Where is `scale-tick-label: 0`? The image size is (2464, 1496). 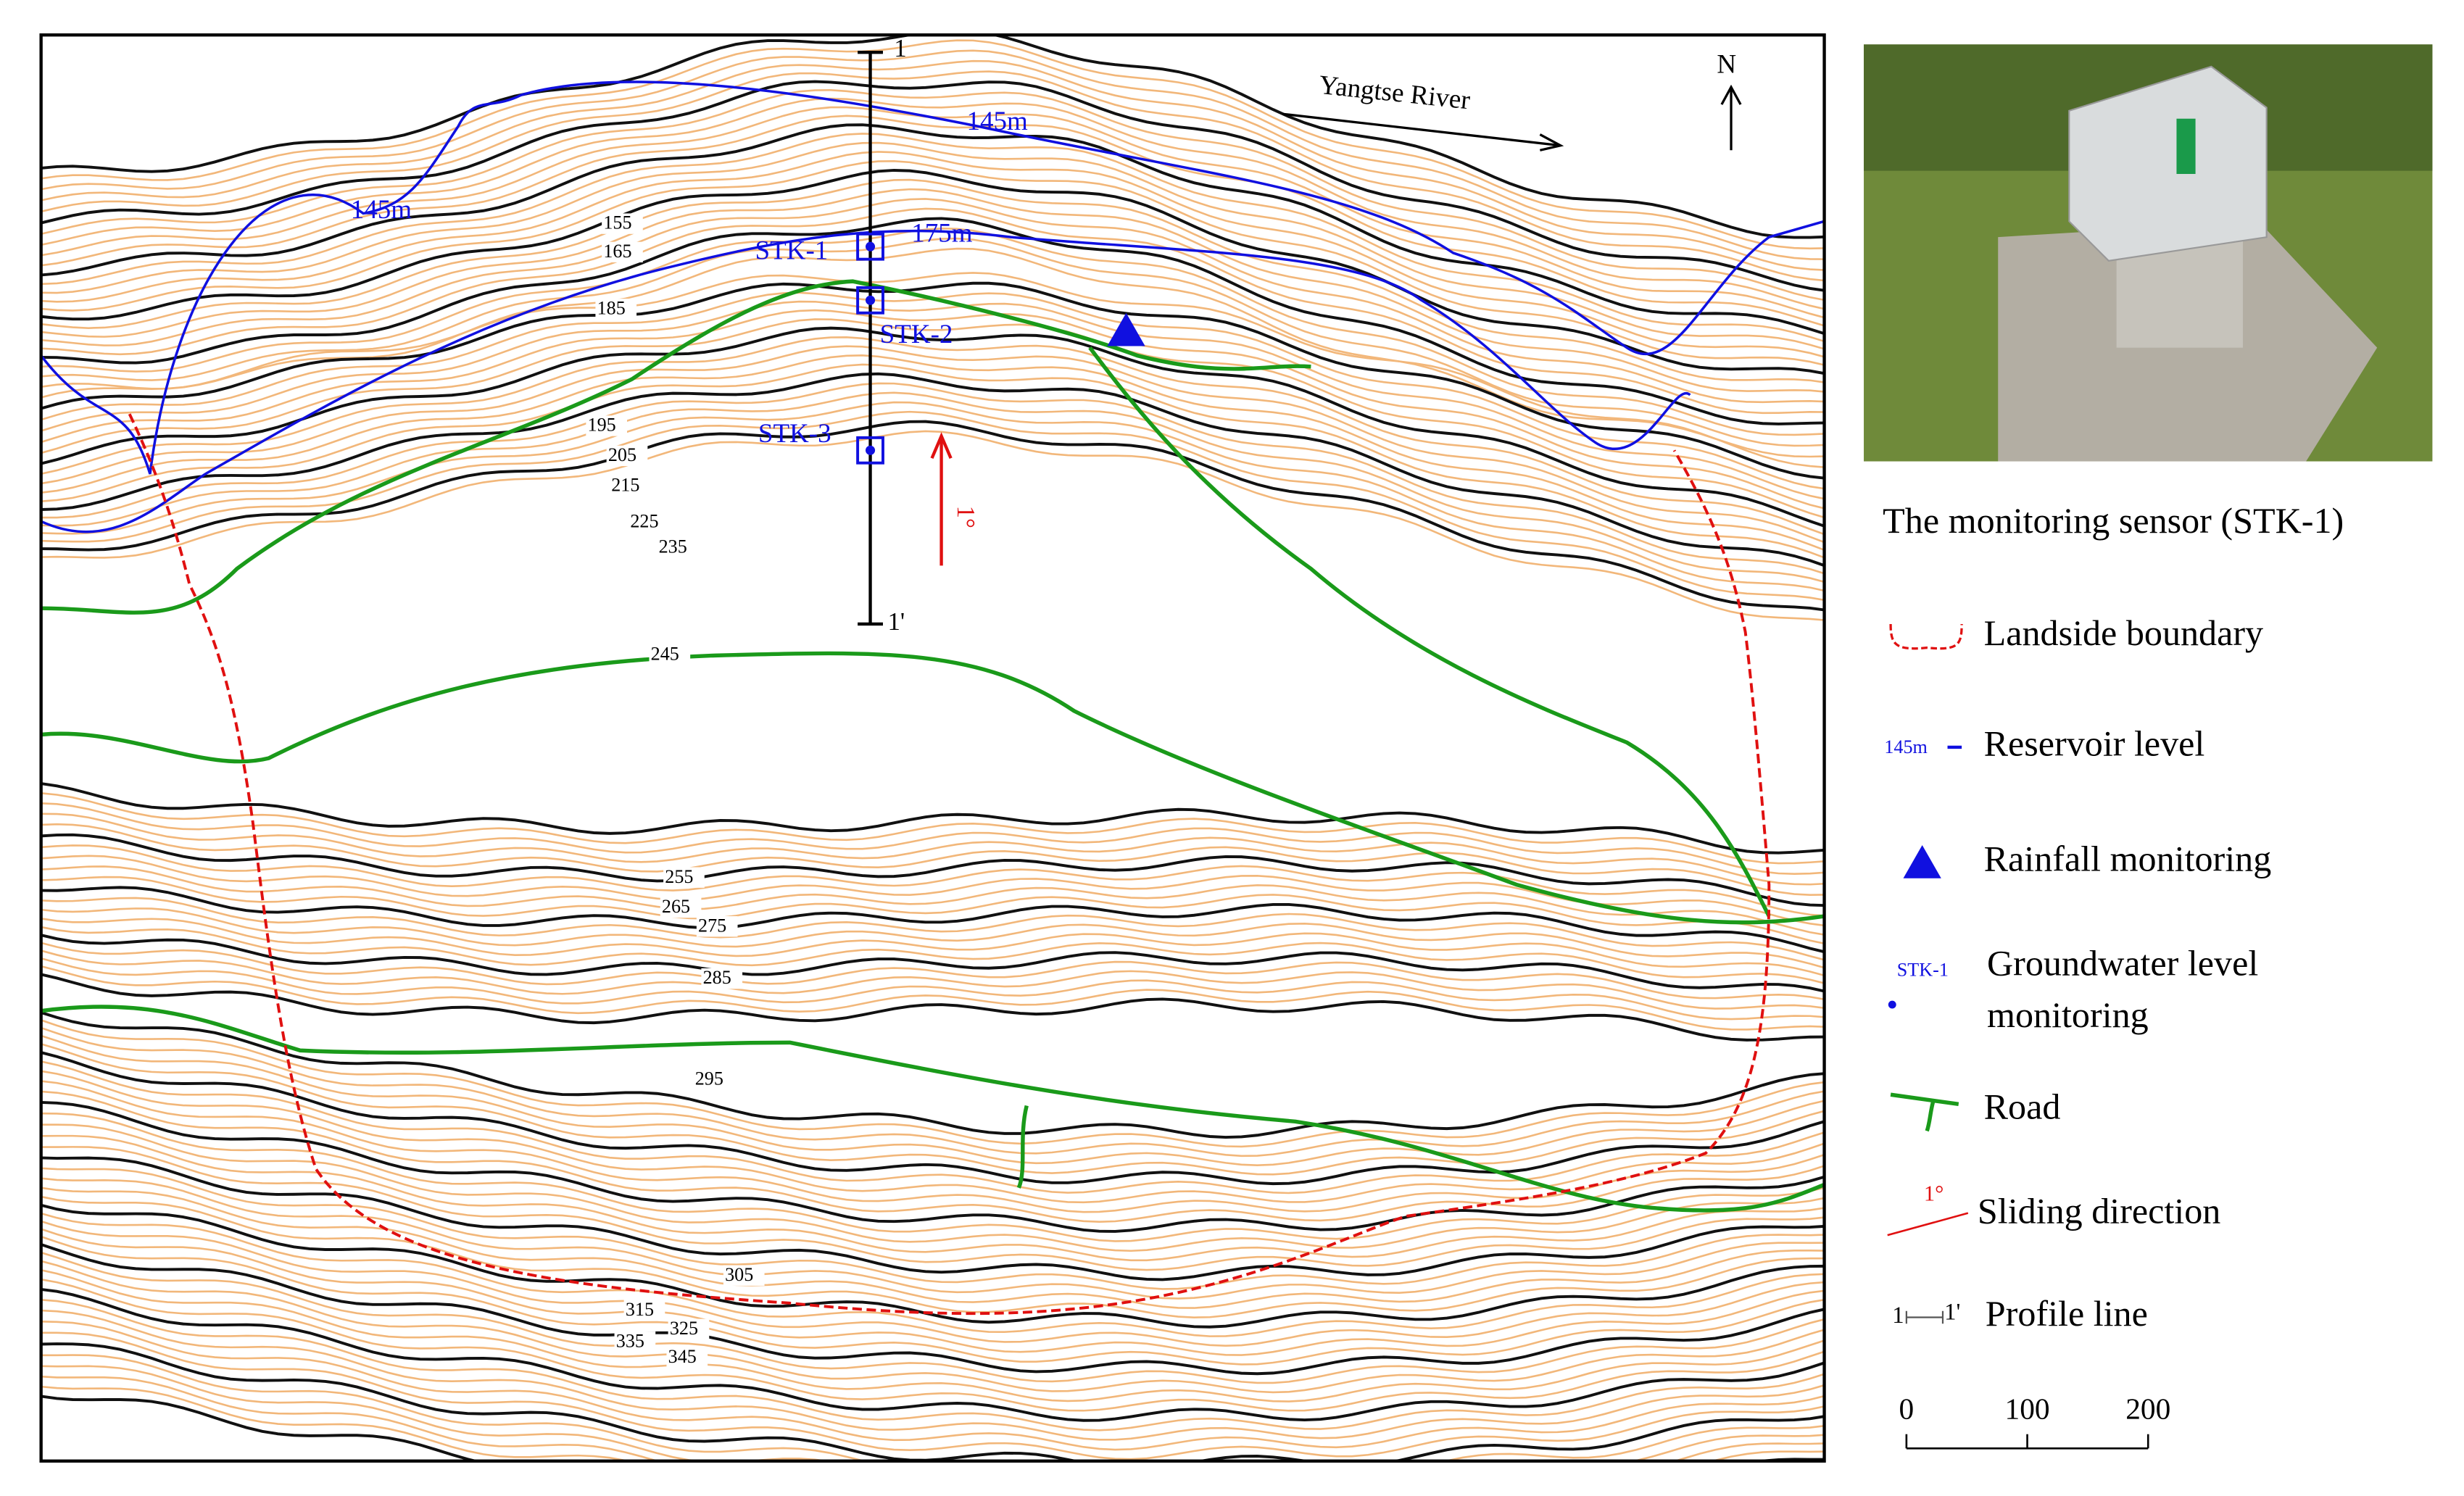
scale-tick-label: 0 is located at coordinates (1907, 1409).